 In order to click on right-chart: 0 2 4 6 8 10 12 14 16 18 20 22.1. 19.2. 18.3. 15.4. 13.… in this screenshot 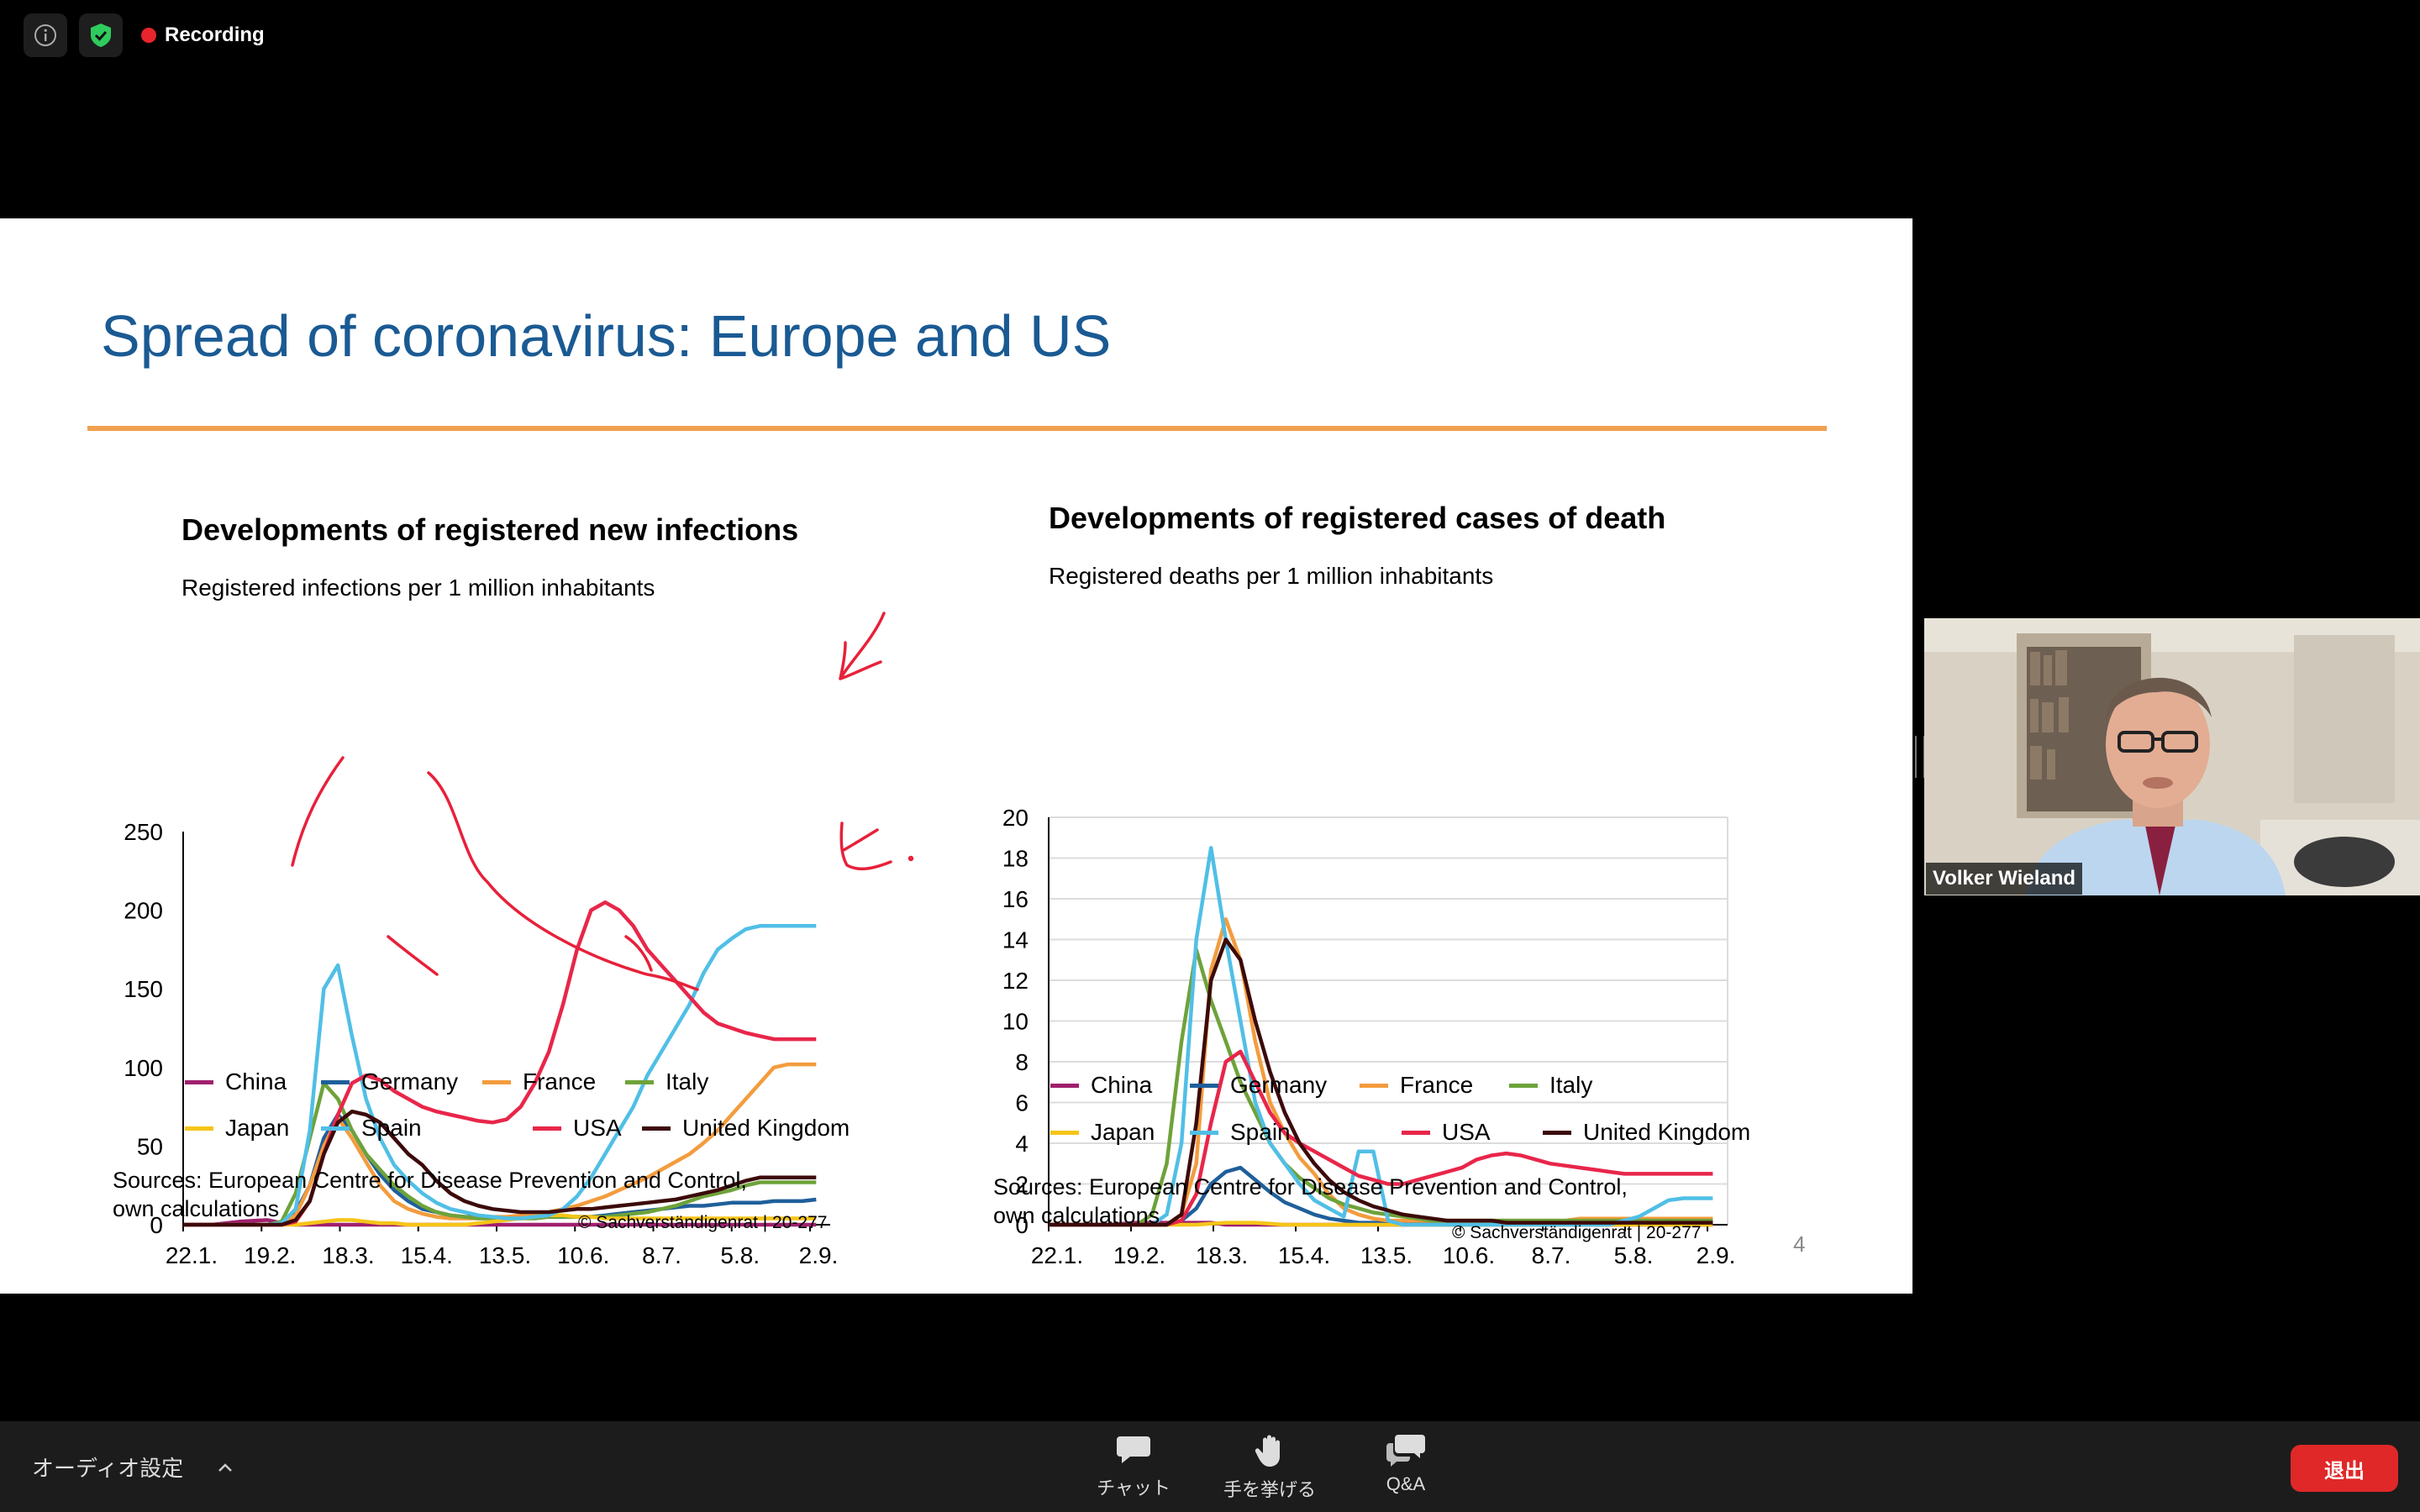, I will do `click(1369, 1036)`.